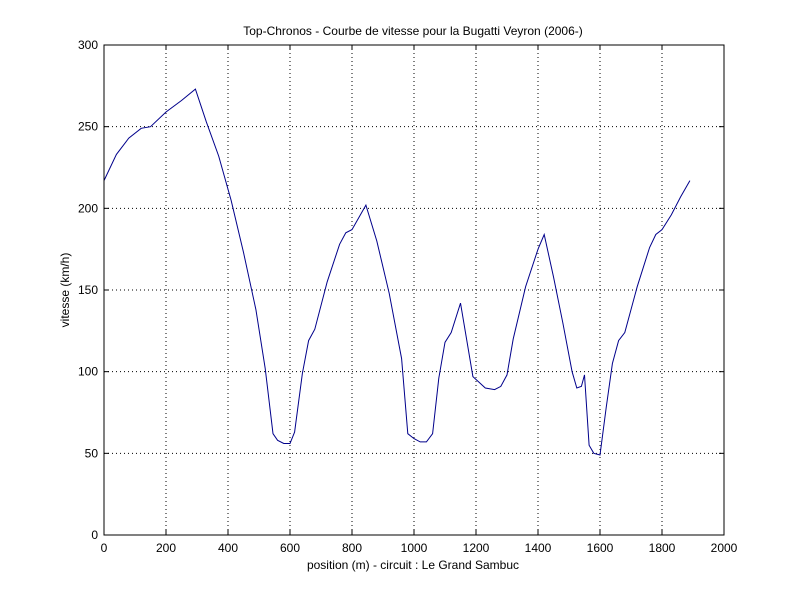 This screenshot has width=800, height=601. Describe the element at coordinates (600, 548) in the screenshot. I see `x-tick-label: 1600` at that location.